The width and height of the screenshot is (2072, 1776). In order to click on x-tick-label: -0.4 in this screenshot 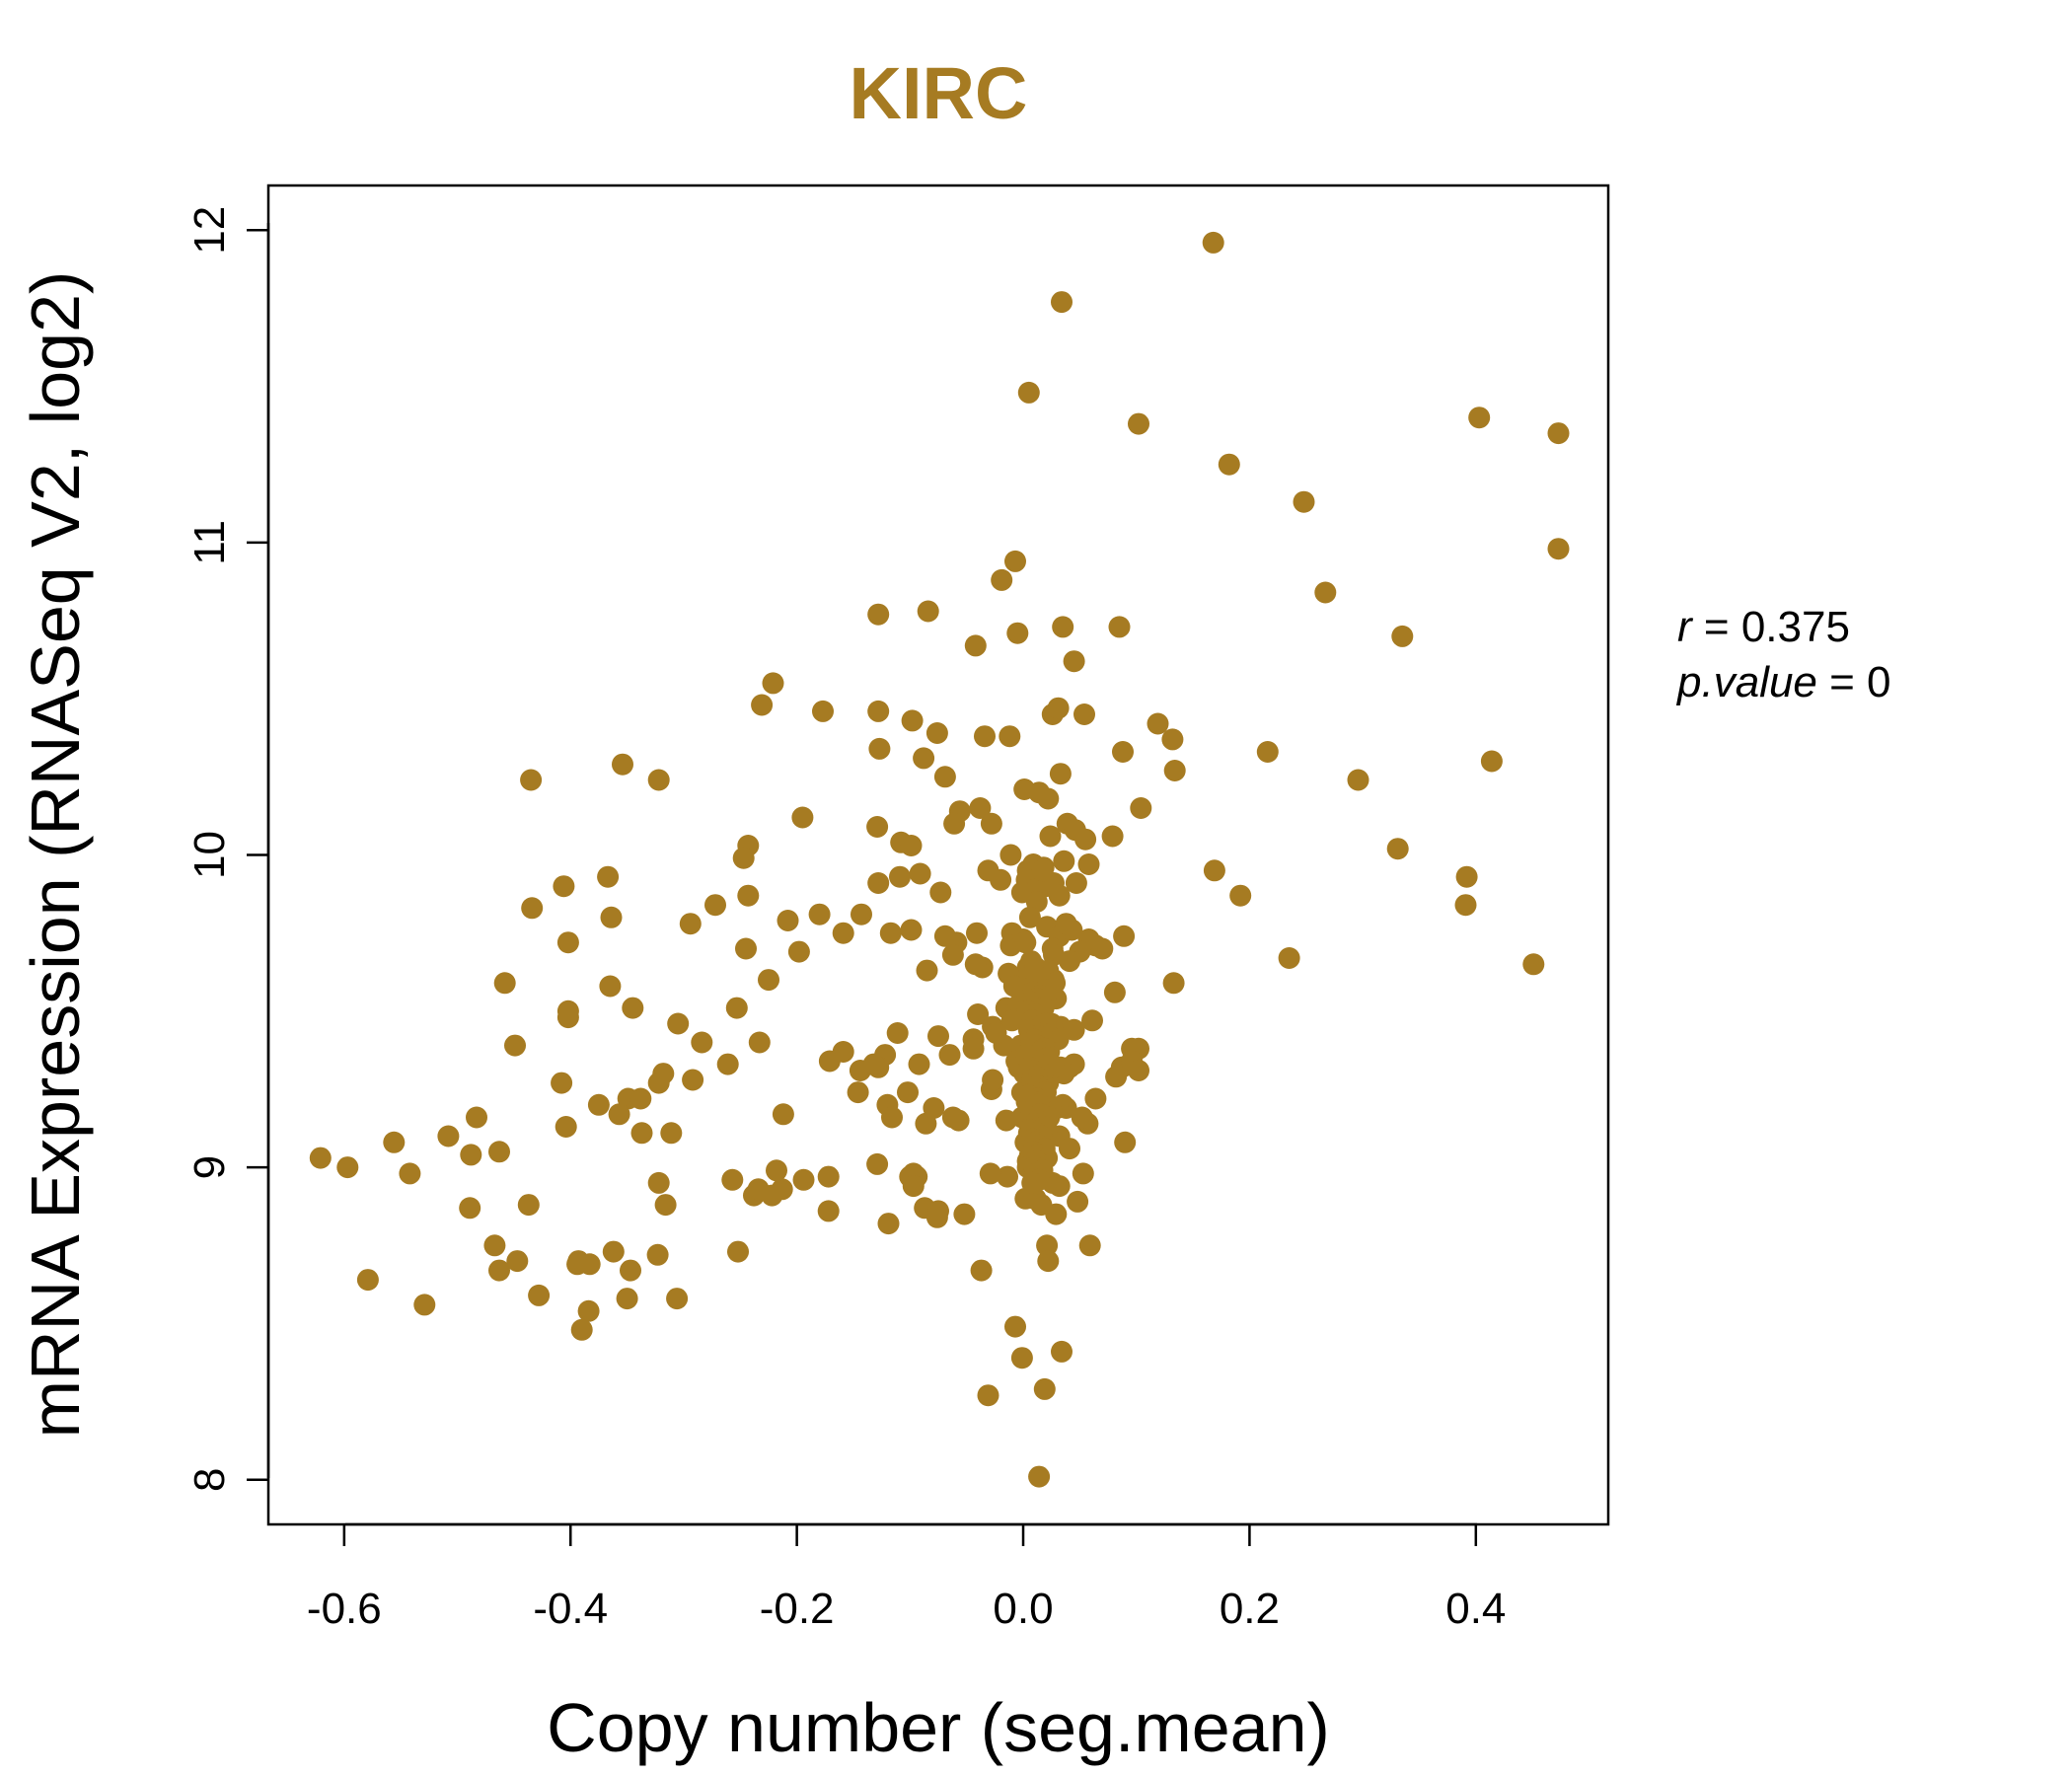, I will do `click(570, 1609)`.